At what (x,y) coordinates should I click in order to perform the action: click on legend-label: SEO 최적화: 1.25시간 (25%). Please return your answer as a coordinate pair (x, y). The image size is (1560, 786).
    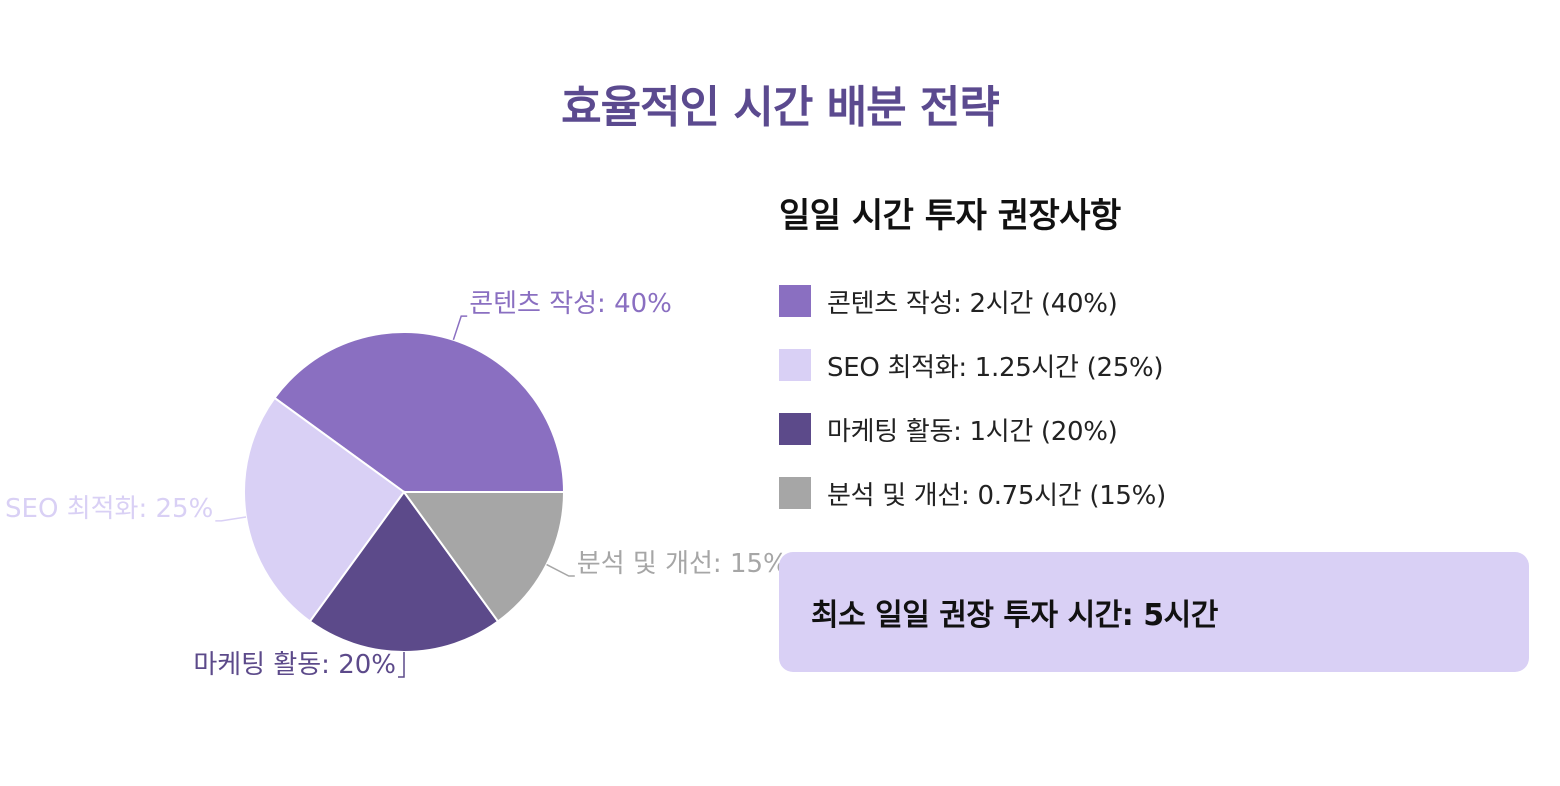
    Looking at the image, I should click on (995, 367).